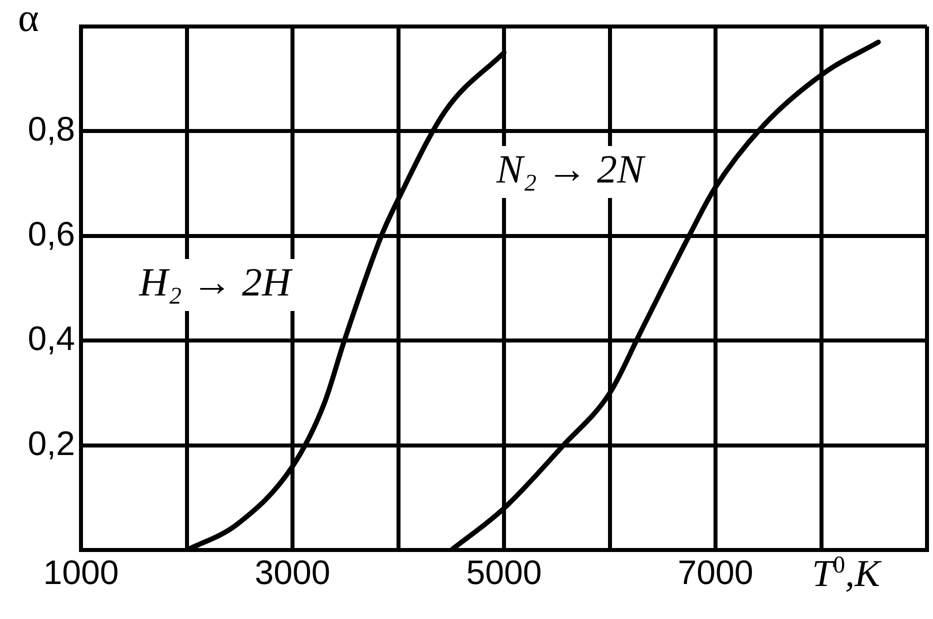  I want to click on y-tick-label: 0,4, so click(51, 339).